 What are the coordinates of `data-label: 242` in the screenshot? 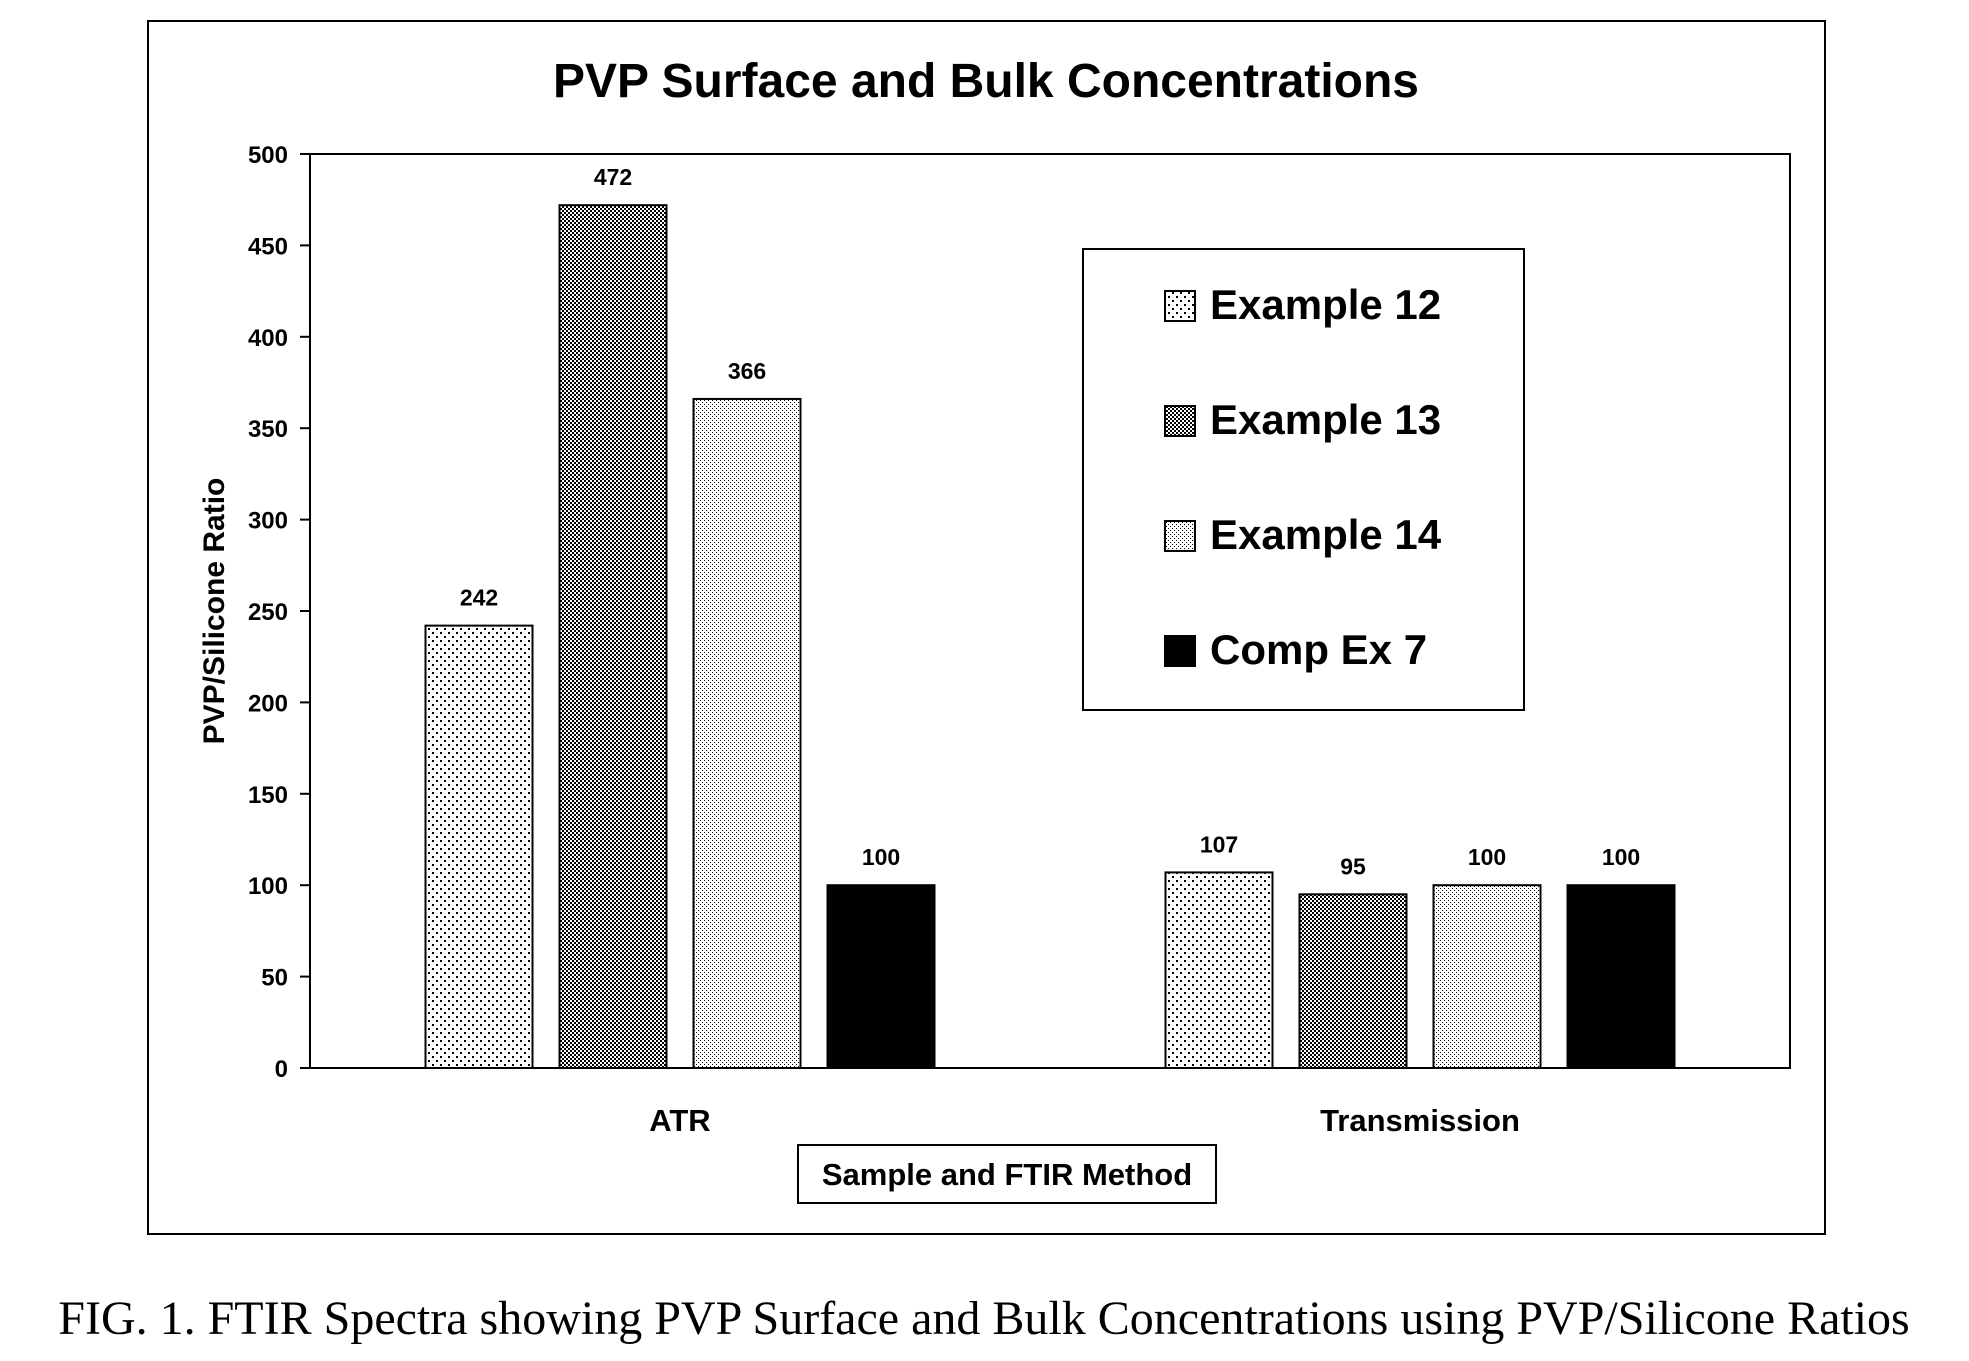 It's located at (479, 598).